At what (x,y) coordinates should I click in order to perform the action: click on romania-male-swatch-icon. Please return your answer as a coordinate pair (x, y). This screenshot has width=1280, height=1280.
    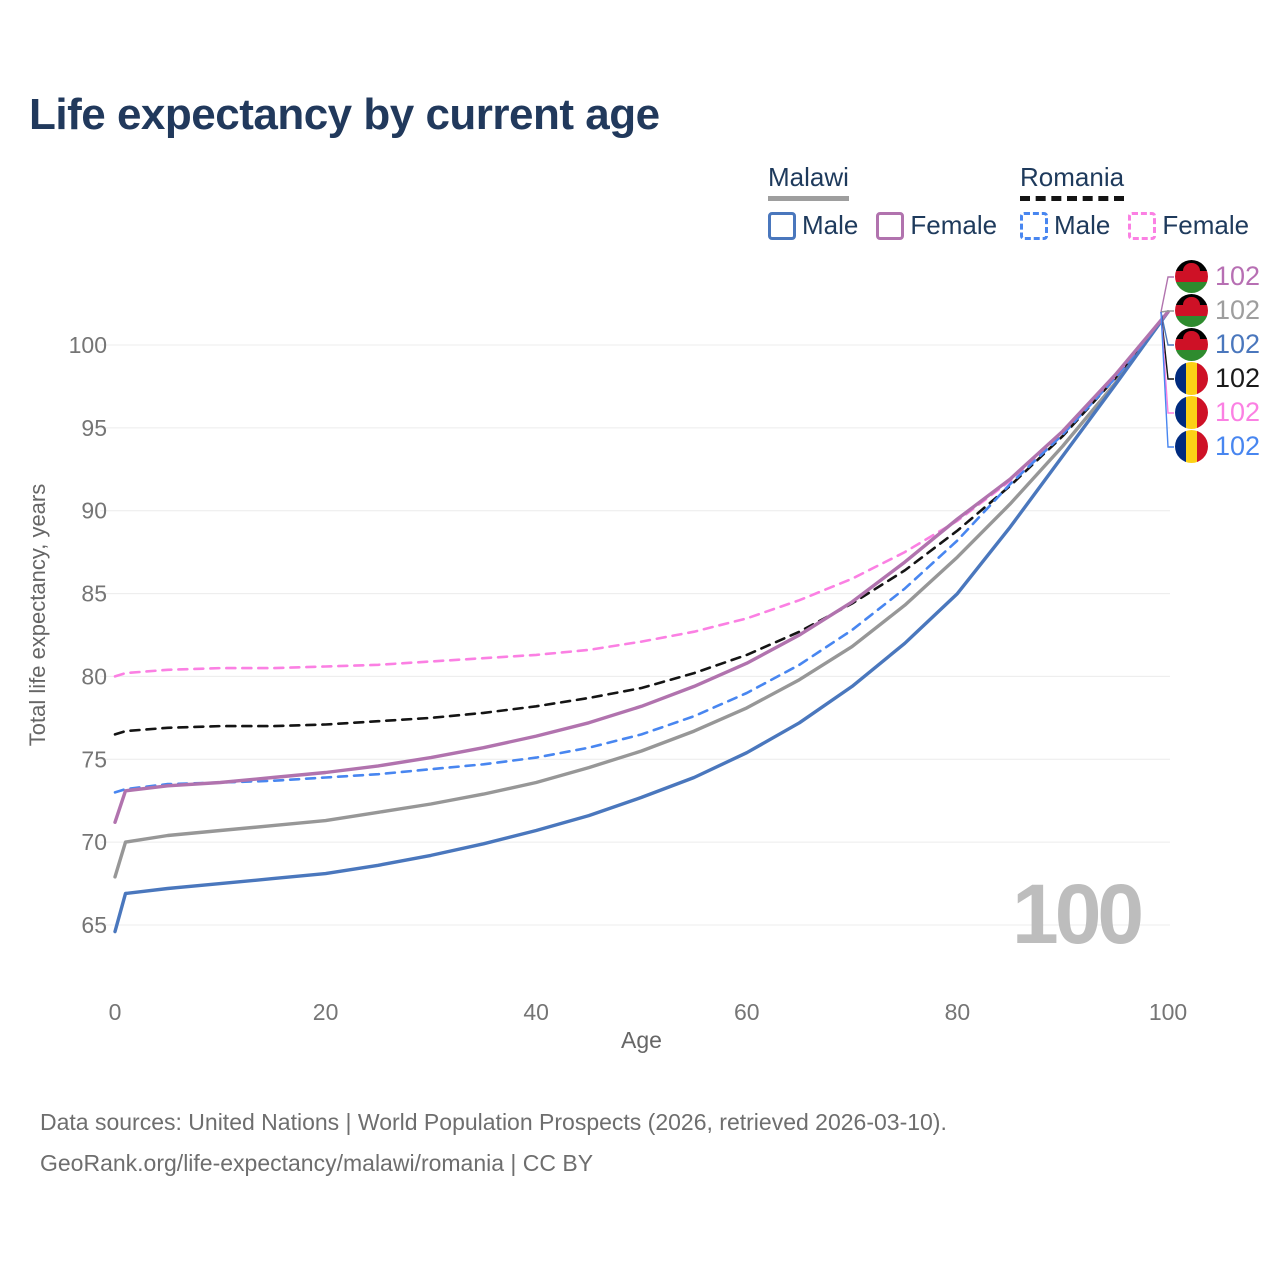
    Looking at the image, I should click on (1034, 225).